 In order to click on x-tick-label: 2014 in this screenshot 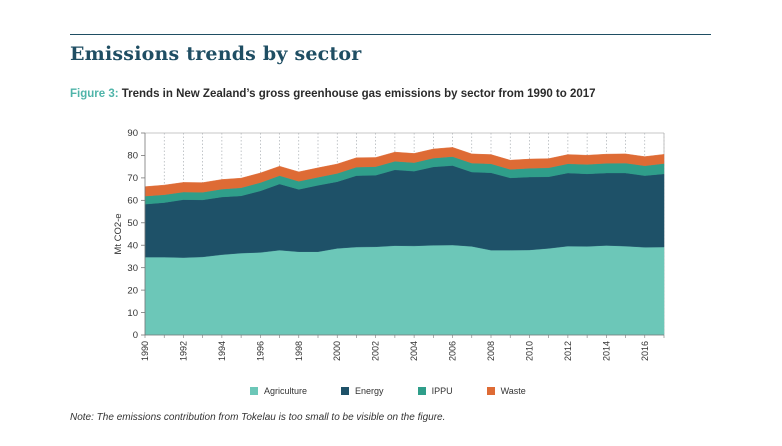, I will do `click(606, 351)`.